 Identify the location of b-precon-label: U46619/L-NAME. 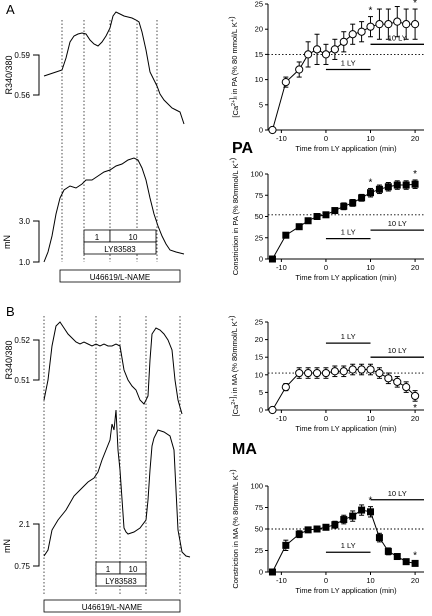
(112, 607).